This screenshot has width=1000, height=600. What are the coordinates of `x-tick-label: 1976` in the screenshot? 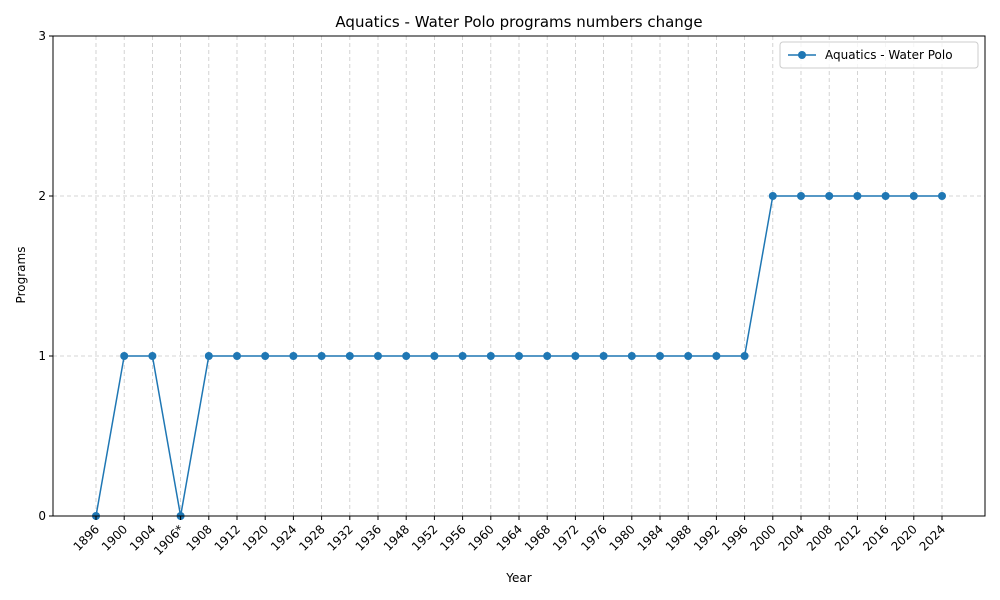 It's located at (593, 537).